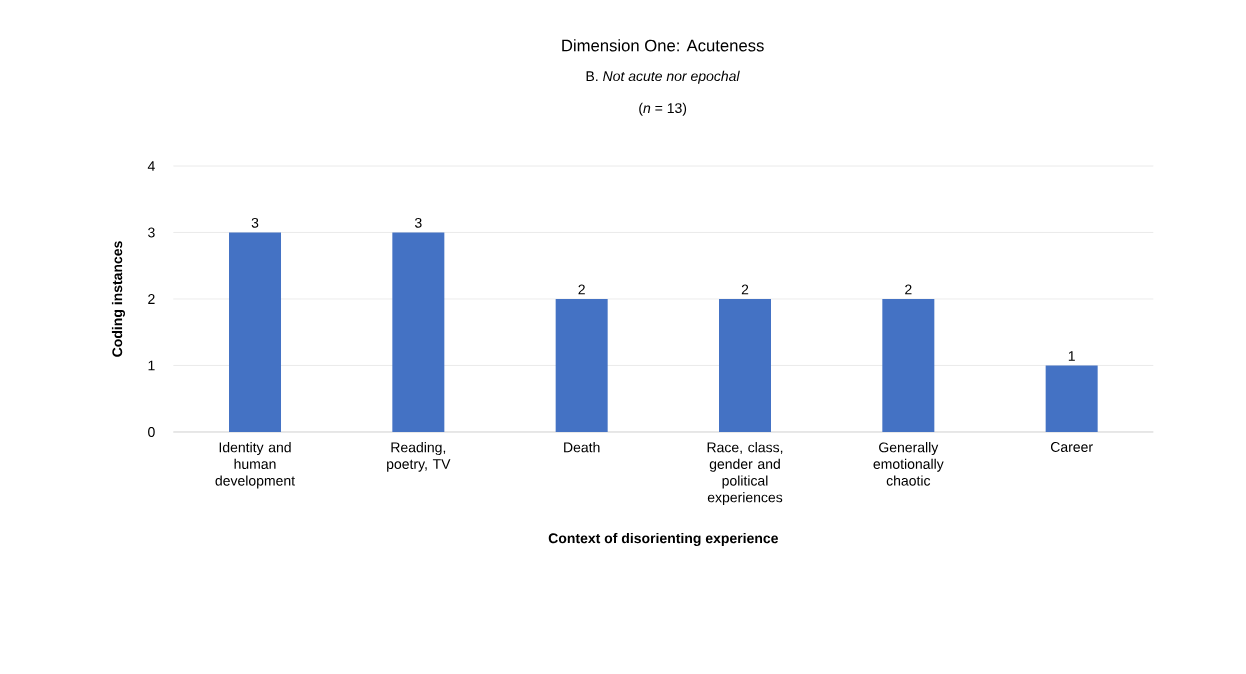  Describe the element at coordinates (151, 166) in the screenshot. I see `y-tick-label: 4` at that location.